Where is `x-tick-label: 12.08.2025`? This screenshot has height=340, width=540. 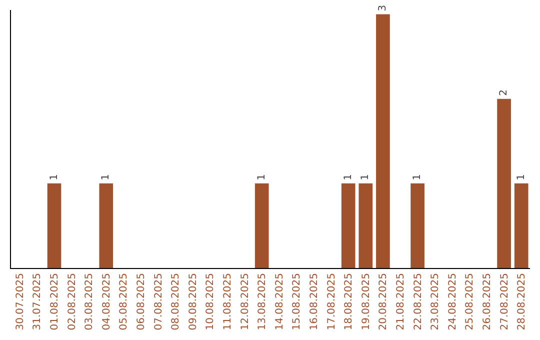 x-tick-label: 12.08.2025 is located at coordinates (245, 301).